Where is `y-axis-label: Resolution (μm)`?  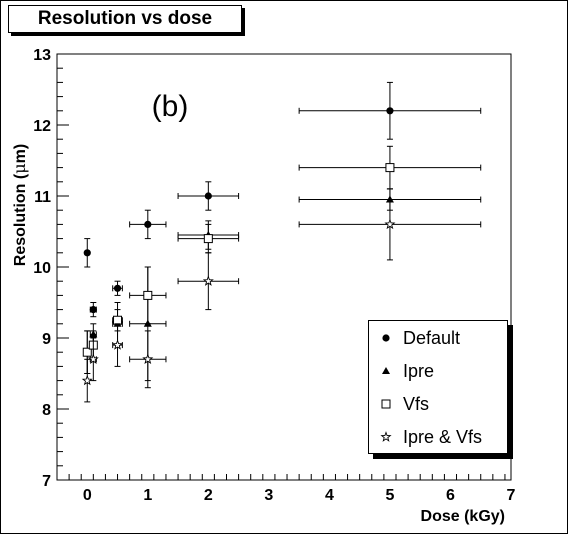 y-axis-label: Resolution (μm) is located at coordinates (19, 205).